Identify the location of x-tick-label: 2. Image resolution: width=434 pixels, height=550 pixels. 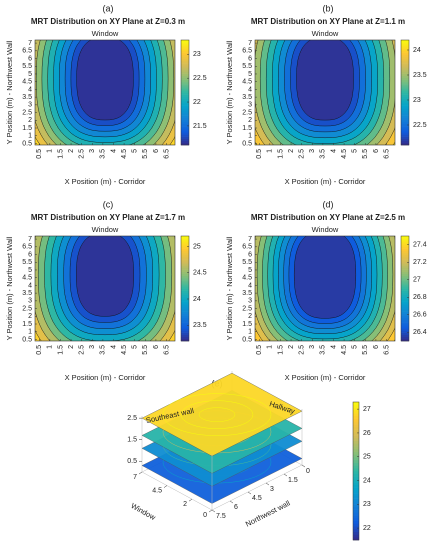
(291, 151).